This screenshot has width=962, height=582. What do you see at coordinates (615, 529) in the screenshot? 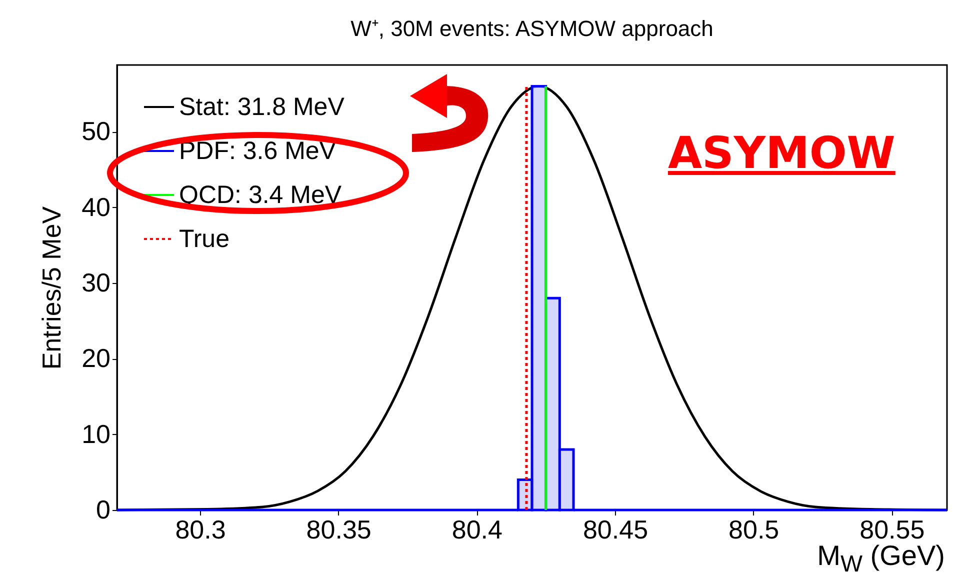
I see `x-tick-label: 80.45` at bounding box center [615, 529].